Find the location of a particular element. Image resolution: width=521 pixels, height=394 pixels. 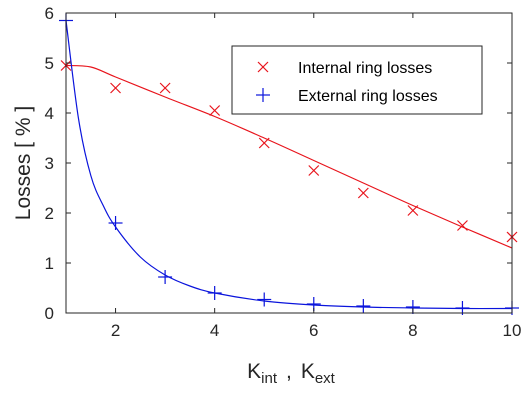

x-tick-label: 6 is located at coordinates (313, 330).